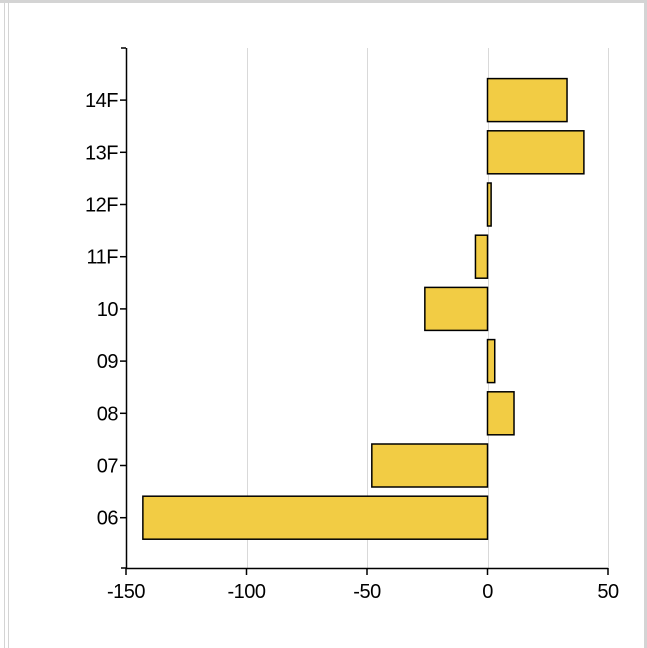 Image resolution: width=647 pixels, height=648 pixels. What do you see at coordinates (608, 592) in the screenshot?
I see `x-tick-label-4: 50` at bounding box center [608, 592].